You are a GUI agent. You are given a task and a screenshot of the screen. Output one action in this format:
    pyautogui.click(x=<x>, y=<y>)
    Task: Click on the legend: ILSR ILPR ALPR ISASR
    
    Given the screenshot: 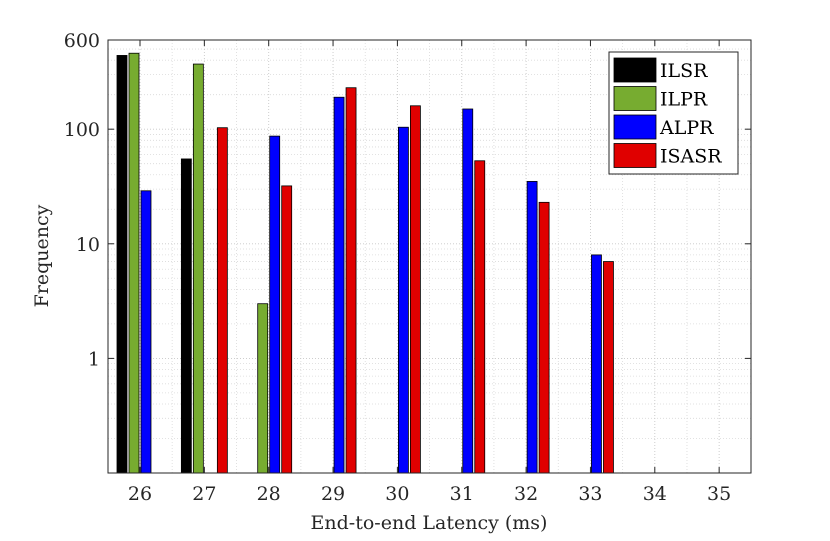 What is the action you would take?
    pyautogui.click(x=673, y=113)
    